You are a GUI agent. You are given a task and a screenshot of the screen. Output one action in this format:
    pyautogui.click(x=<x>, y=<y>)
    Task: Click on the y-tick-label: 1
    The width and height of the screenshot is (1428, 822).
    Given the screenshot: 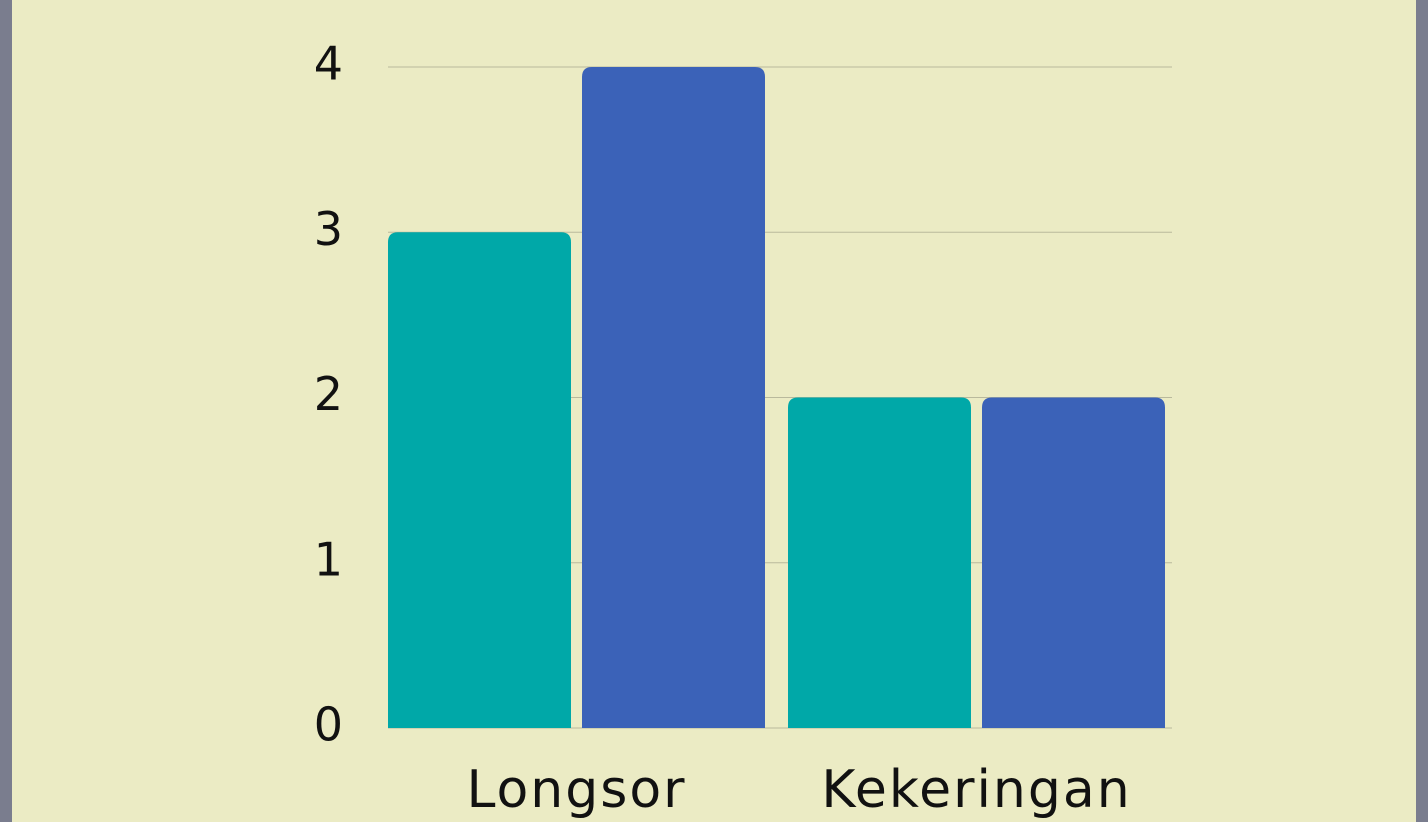 What is the action you would take?
    pyautogui.click(x=328, y=559)
    